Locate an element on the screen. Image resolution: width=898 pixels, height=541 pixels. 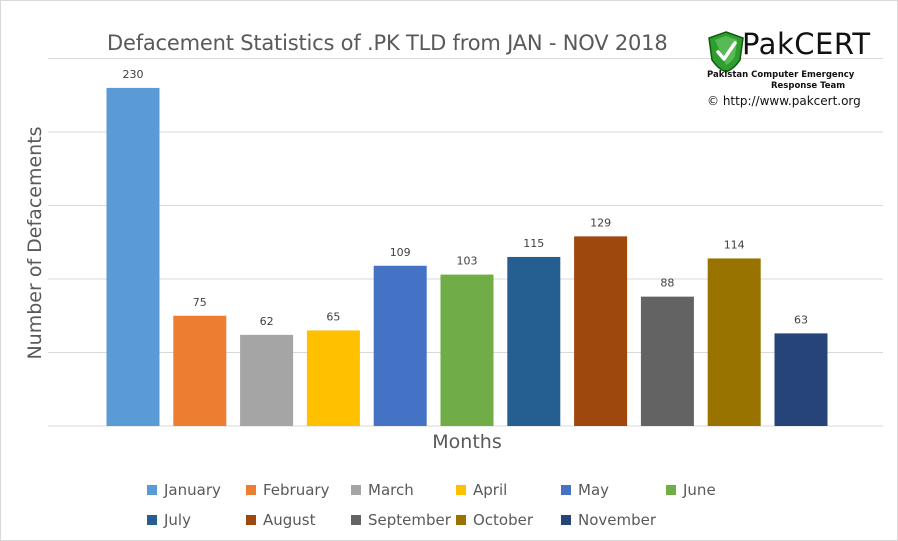
logo-name: PakCERT is located at coordinates (806, 44).